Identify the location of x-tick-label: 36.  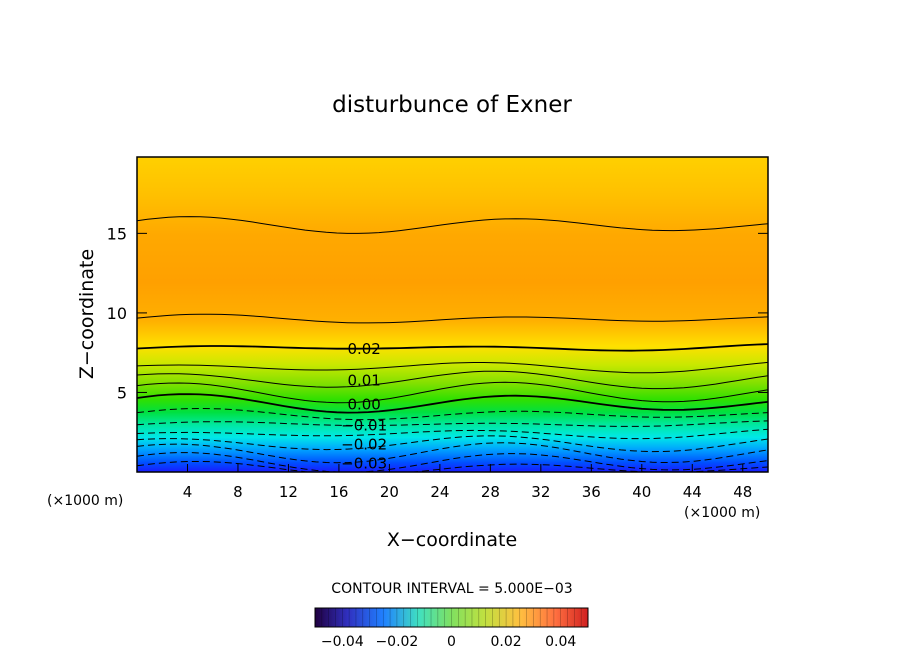
(591, 492).